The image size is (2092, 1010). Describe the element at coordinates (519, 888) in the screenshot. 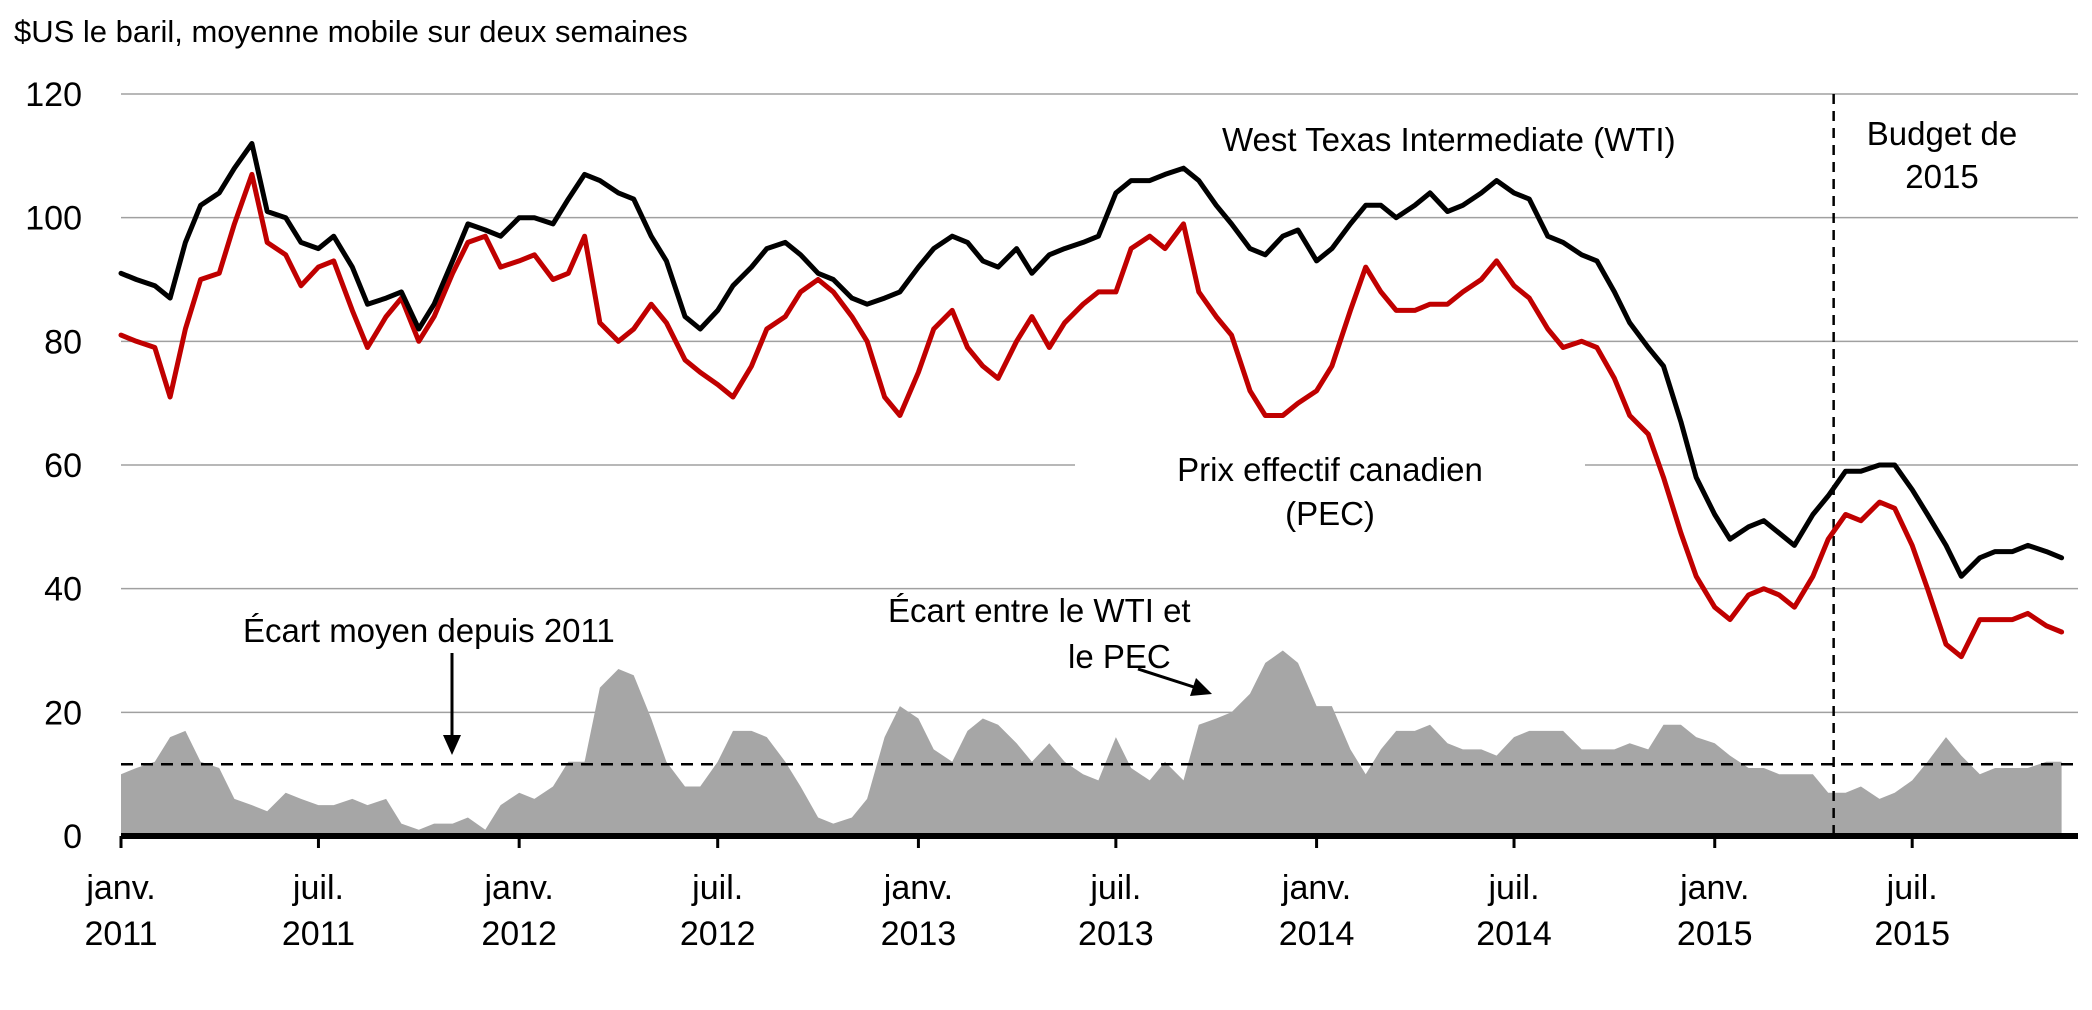

I see `x-tick-label-2-line1: janv.` at that location.